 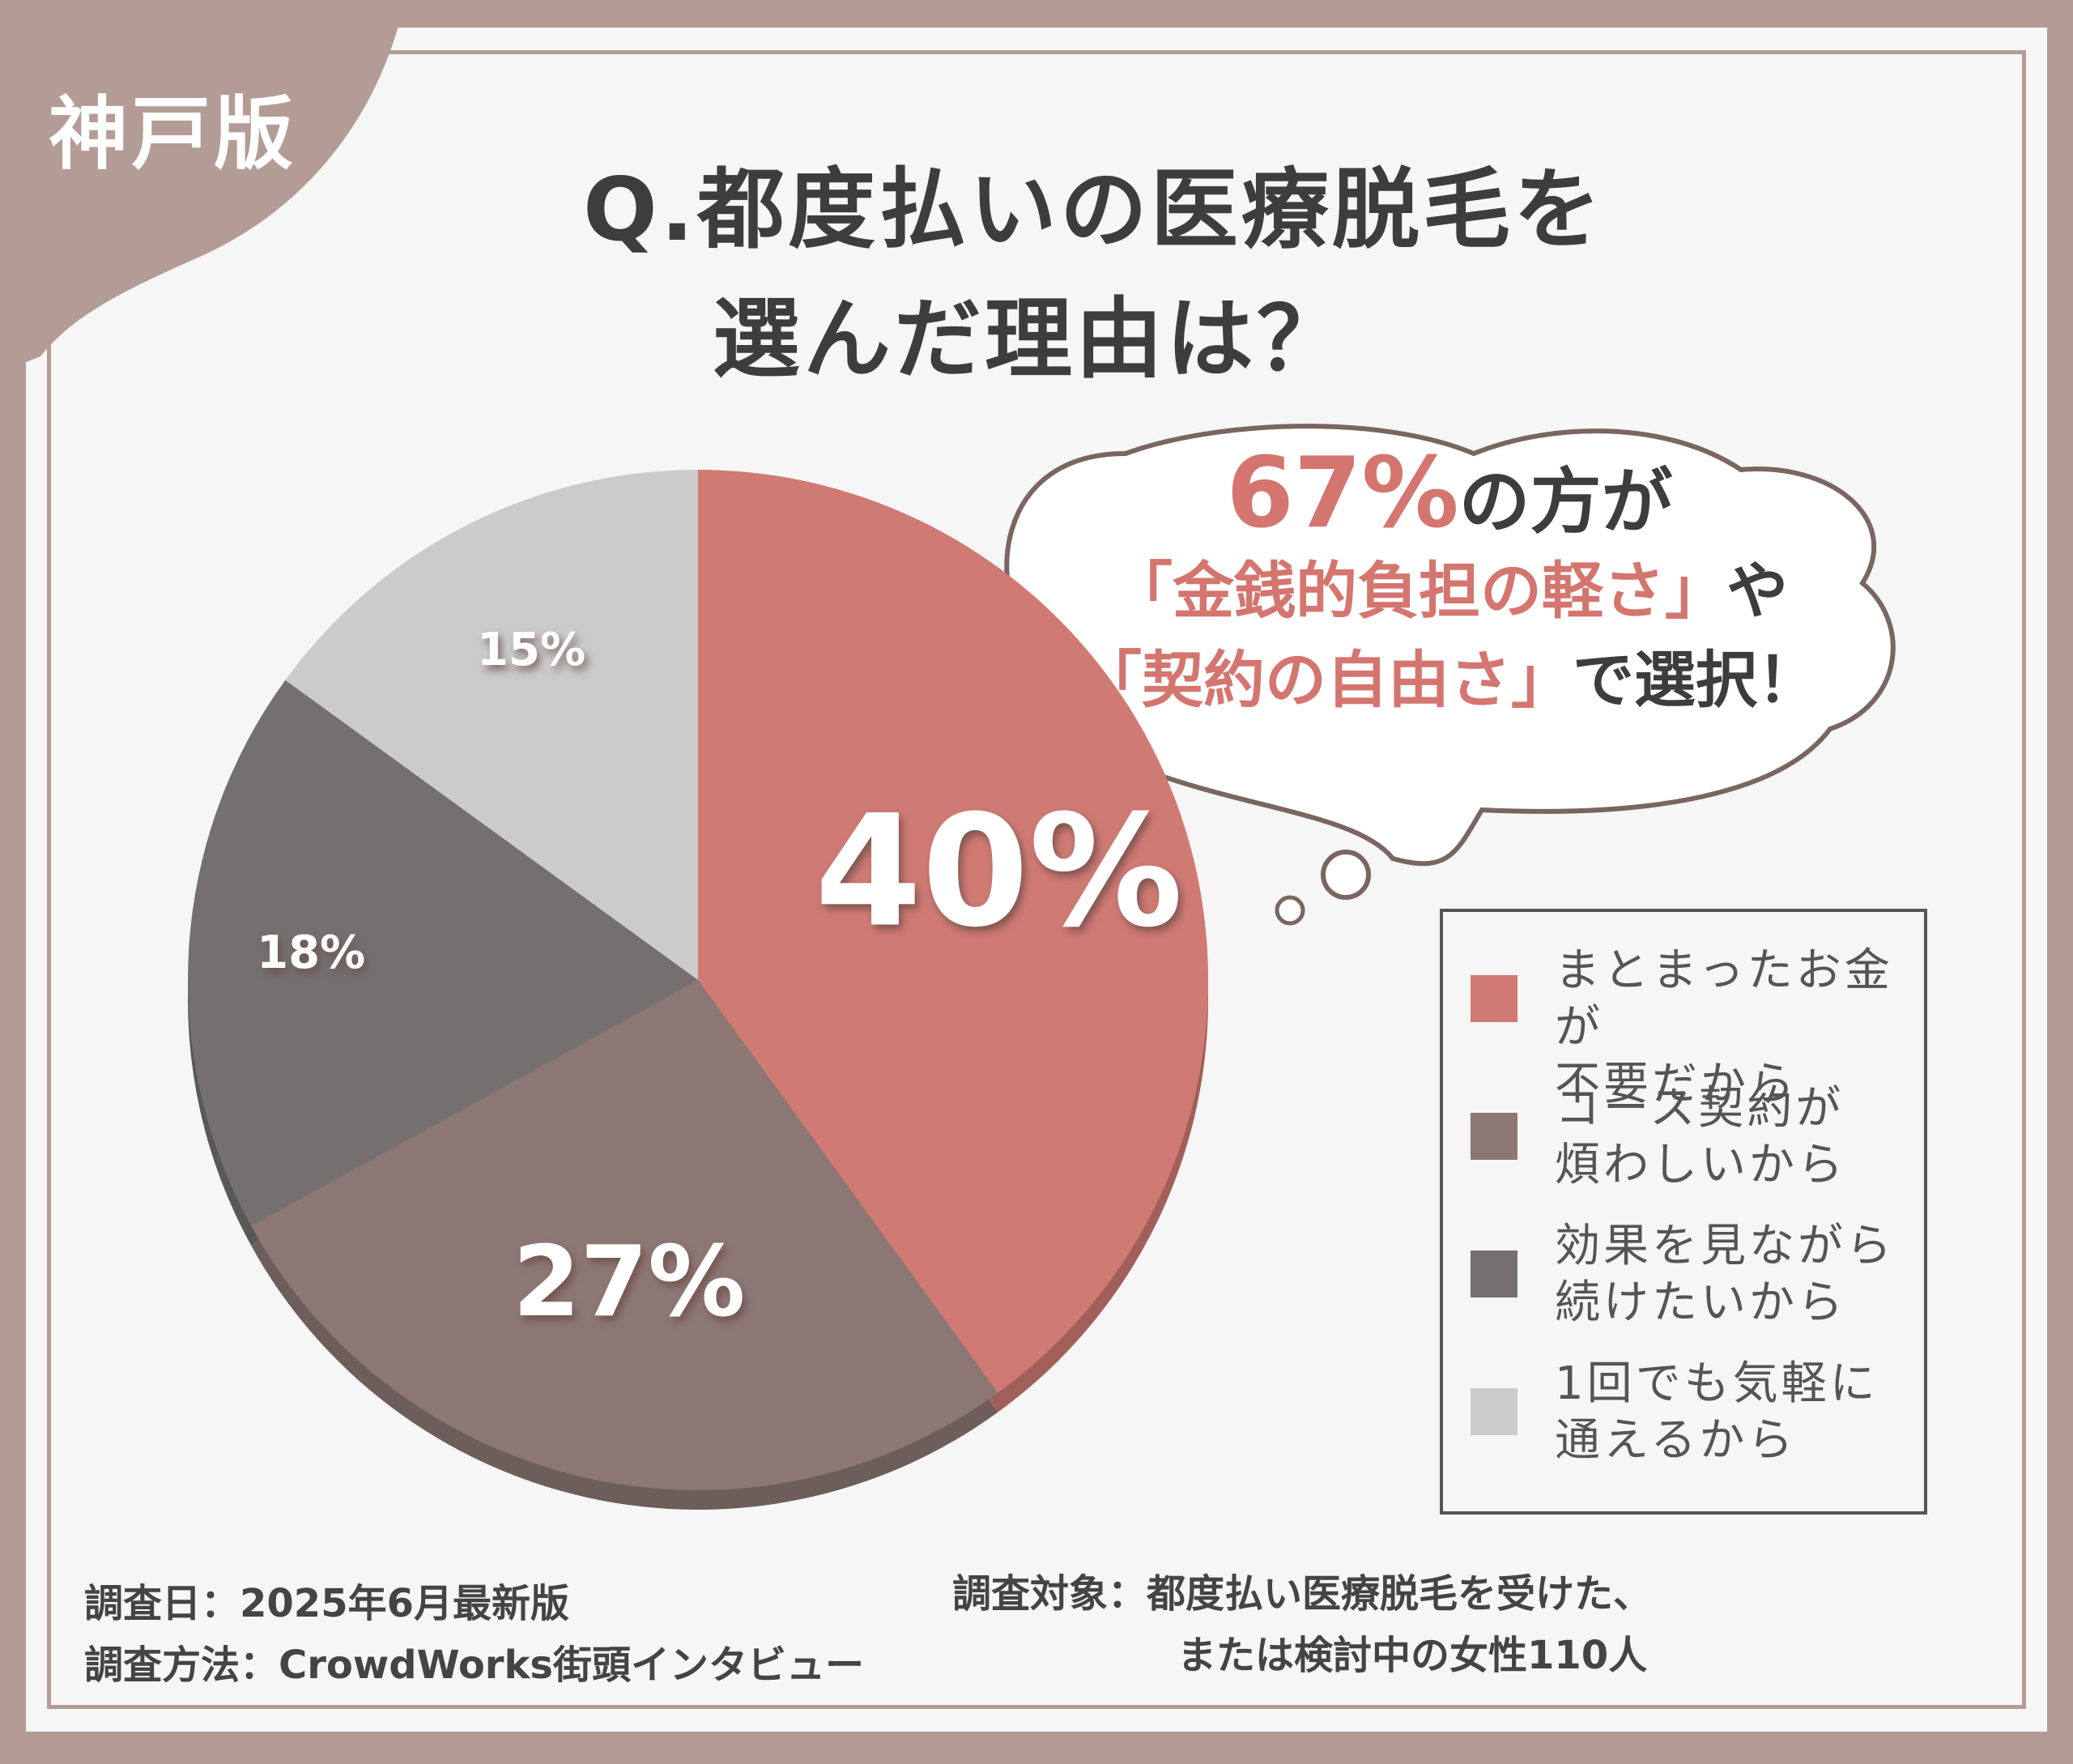 I want to click on pie-label-3: 18%, so click(x=311, y=953).